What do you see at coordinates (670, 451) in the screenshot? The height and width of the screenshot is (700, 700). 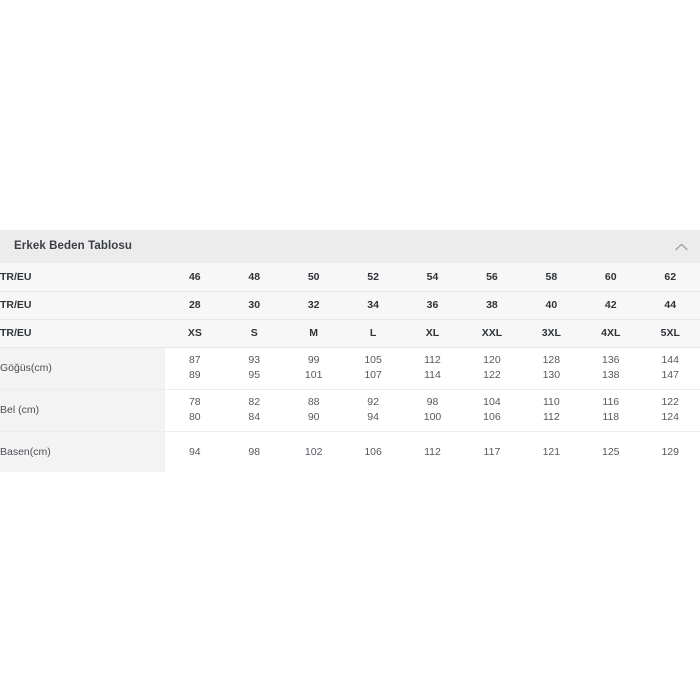 I see `table-cell: 129` at bounding box center [670, 451].